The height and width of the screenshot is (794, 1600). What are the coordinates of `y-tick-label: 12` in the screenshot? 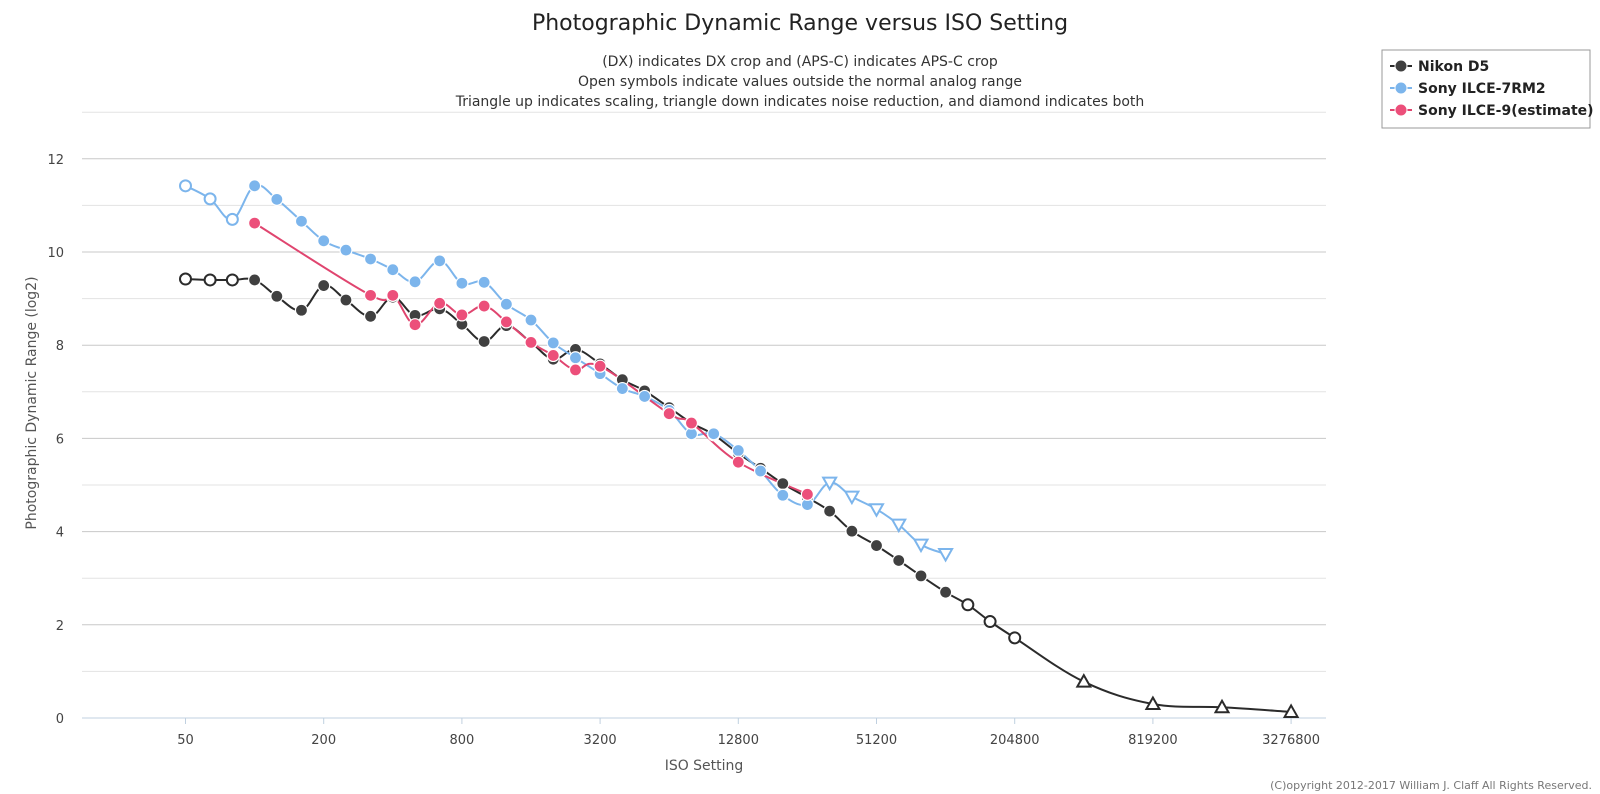 It's located at (55, 160).